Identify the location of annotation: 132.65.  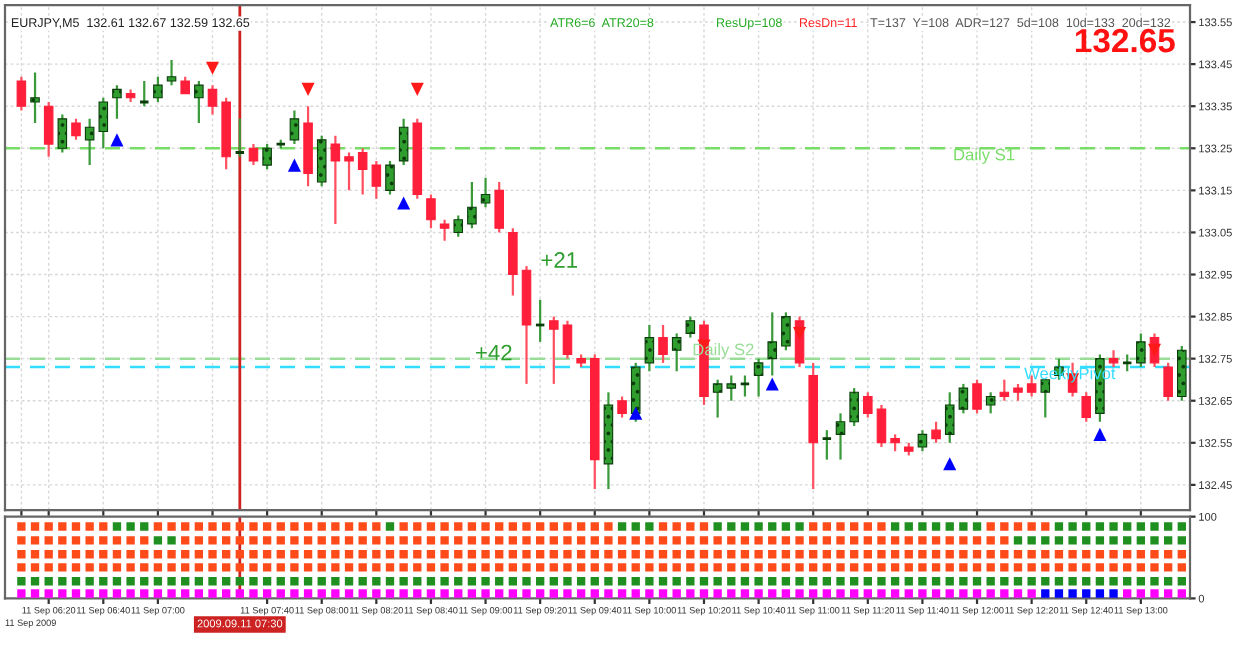
(1125, 40).